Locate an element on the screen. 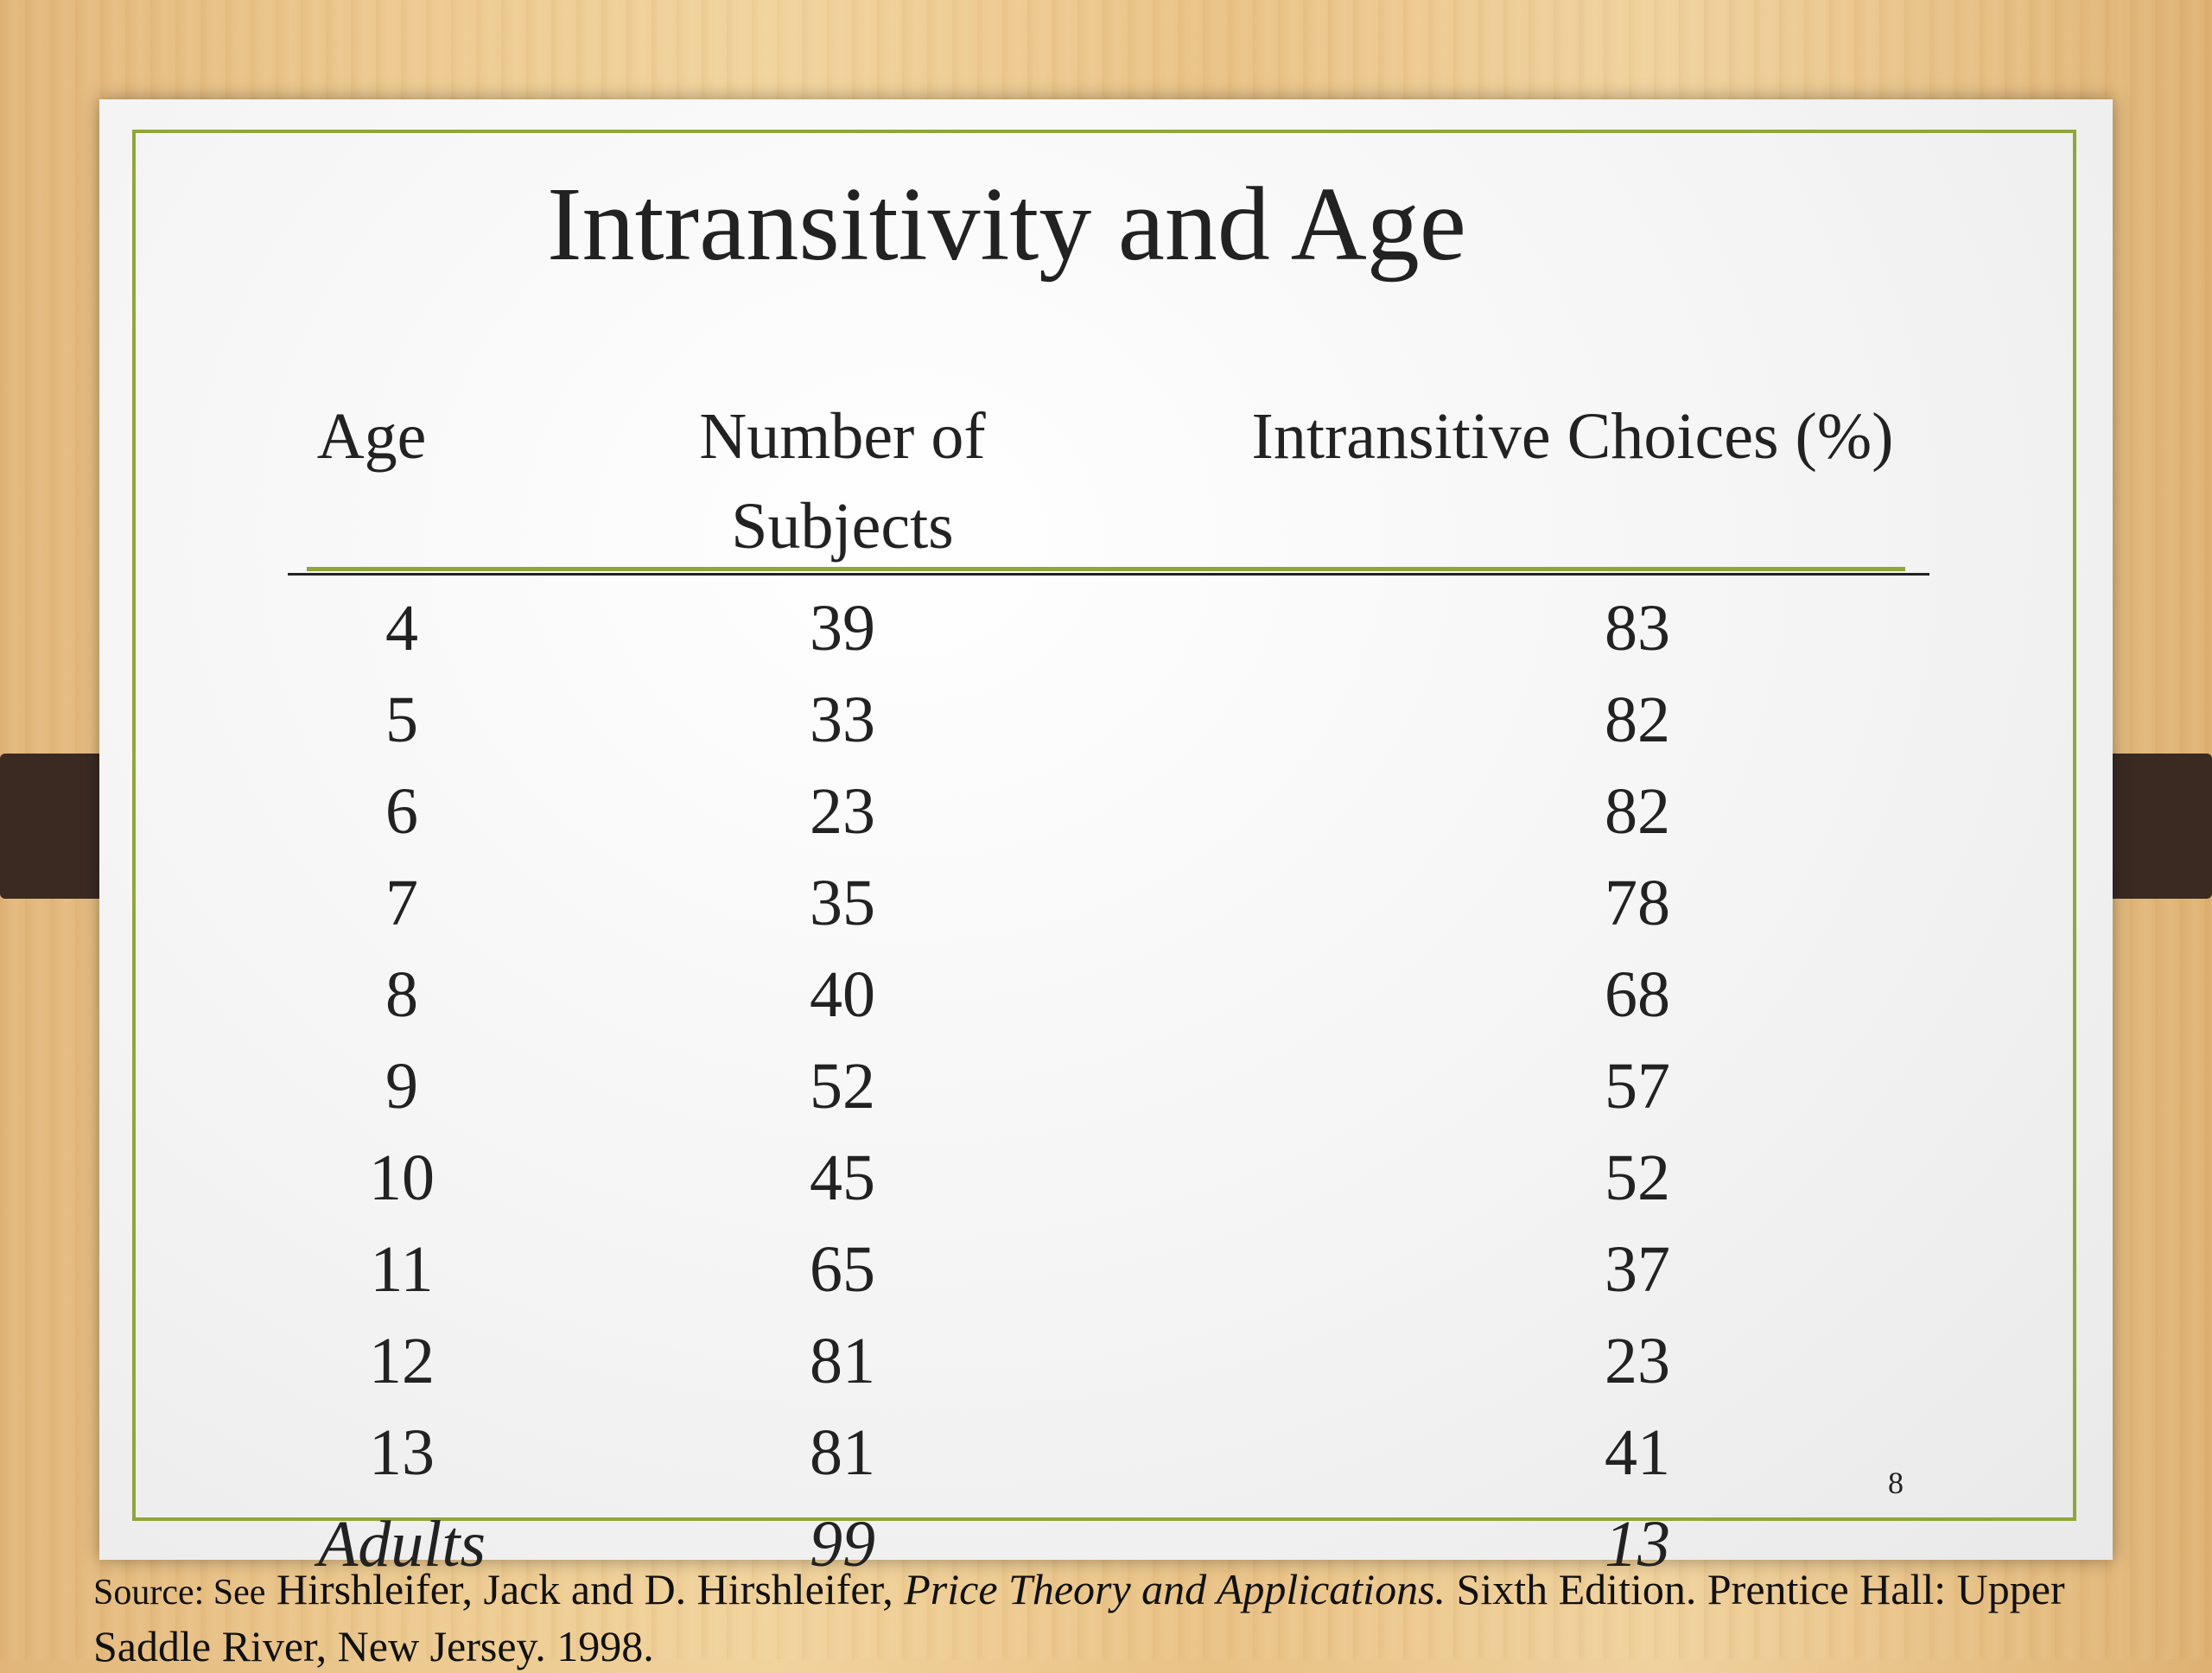 Image resolution: width=2212 pixels, height=1673 pixels. cell-intransitive: 23 is located at coordinates (1637, 1361).